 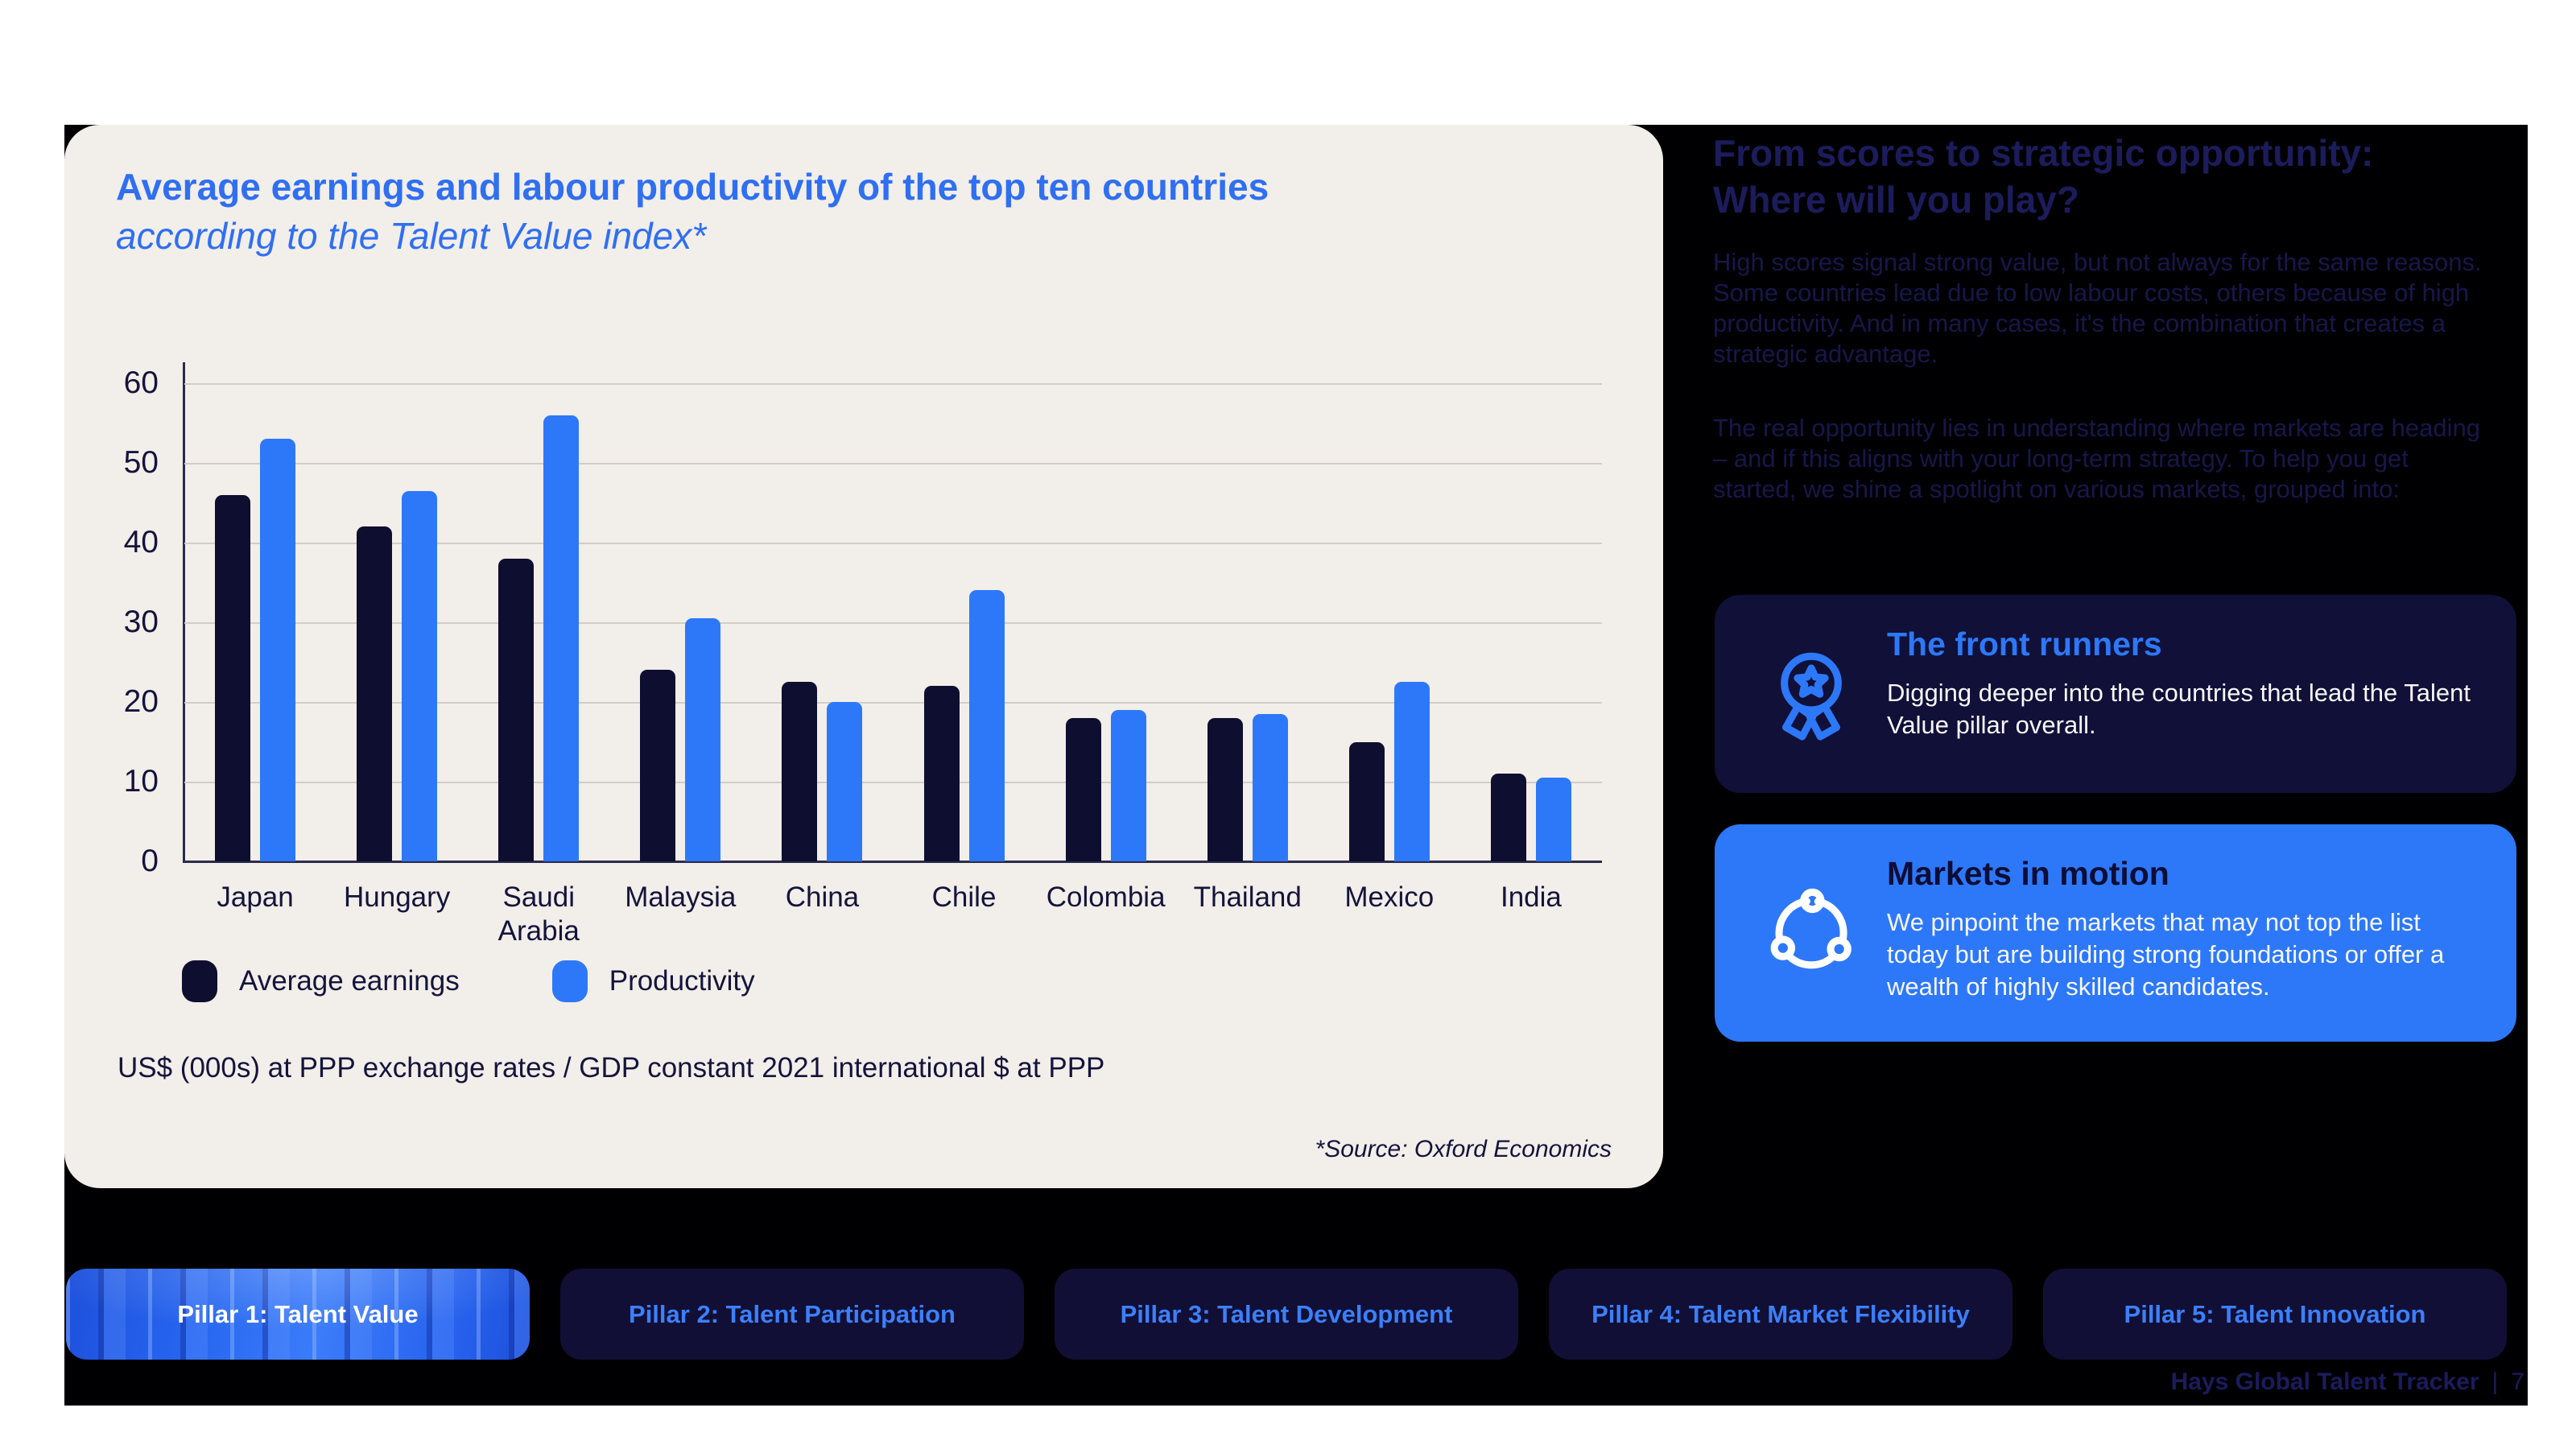 I want to click on markets-in-motion-title: Markets in motion, so click(x=2028, y=873).